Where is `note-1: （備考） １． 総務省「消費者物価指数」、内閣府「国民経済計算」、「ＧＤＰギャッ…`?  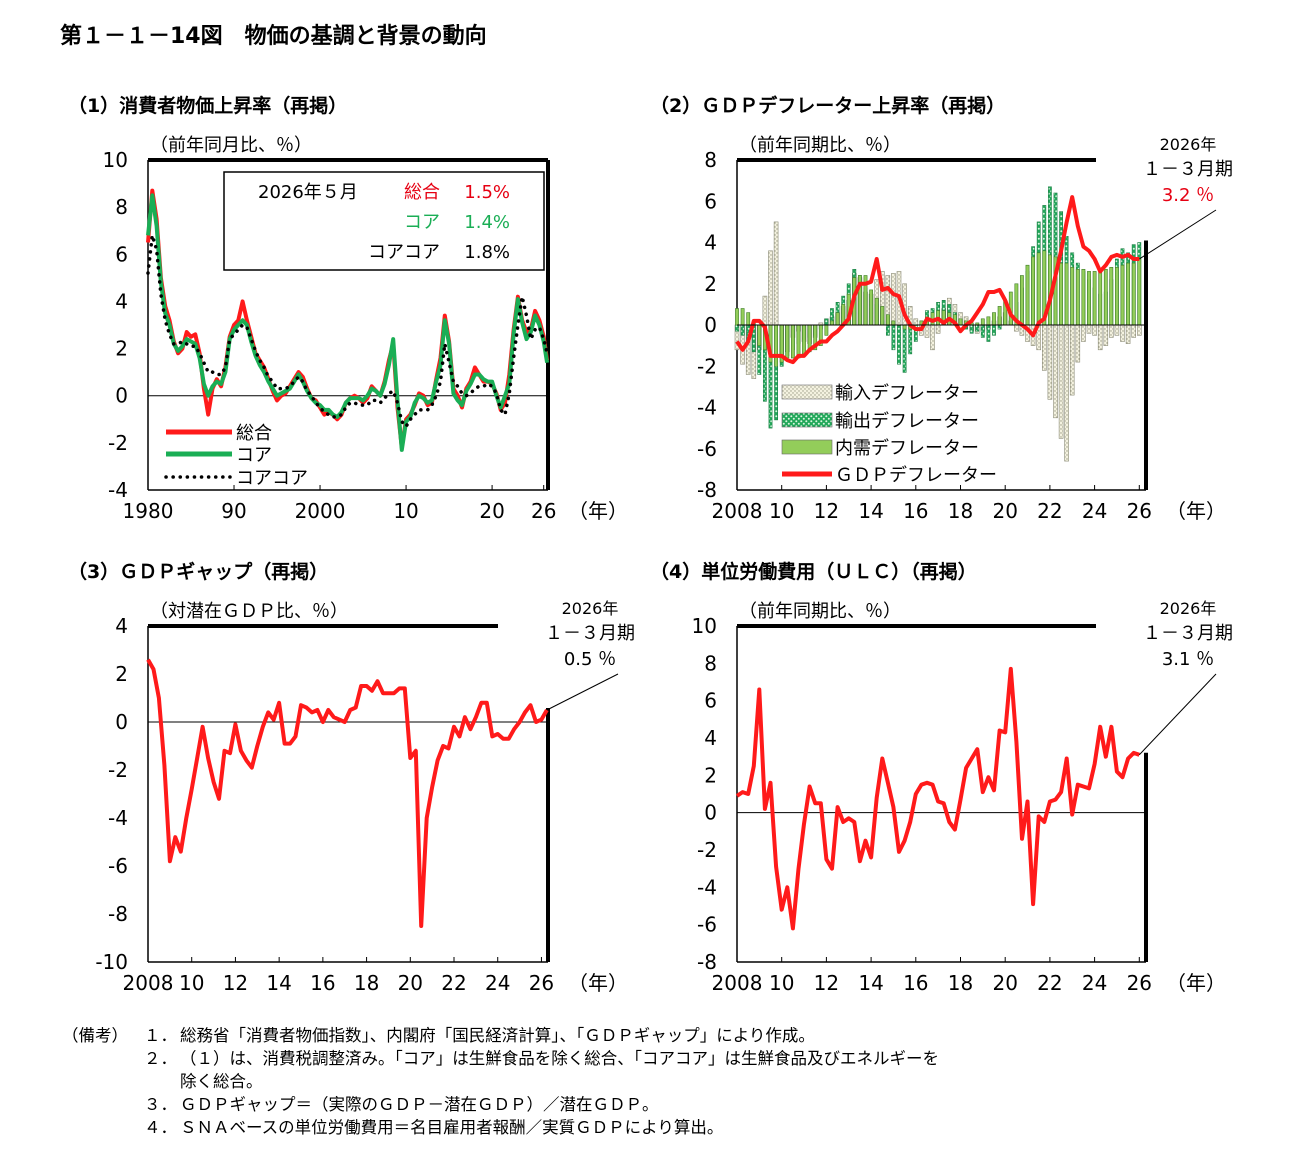 note-1: （備考） １． 総務省「消費者物価指数」、内閣府「国民経済計算」、「ＧＤＰギャッ… is located at coordinates (500, 1035).